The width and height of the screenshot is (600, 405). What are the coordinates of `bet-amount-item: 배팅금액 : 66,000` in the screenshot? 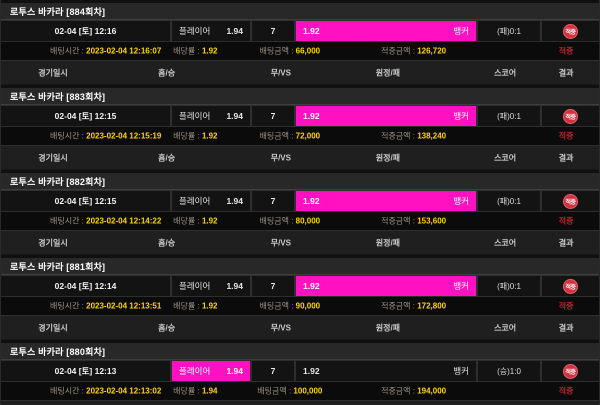 It's located at (290, 51).